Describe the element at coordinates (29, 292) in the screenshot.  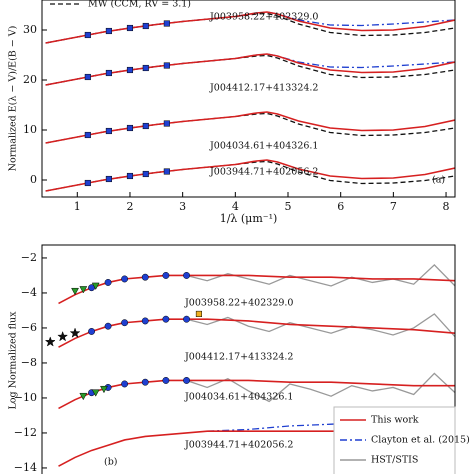
I see `y-tick-label: −4` at that location.